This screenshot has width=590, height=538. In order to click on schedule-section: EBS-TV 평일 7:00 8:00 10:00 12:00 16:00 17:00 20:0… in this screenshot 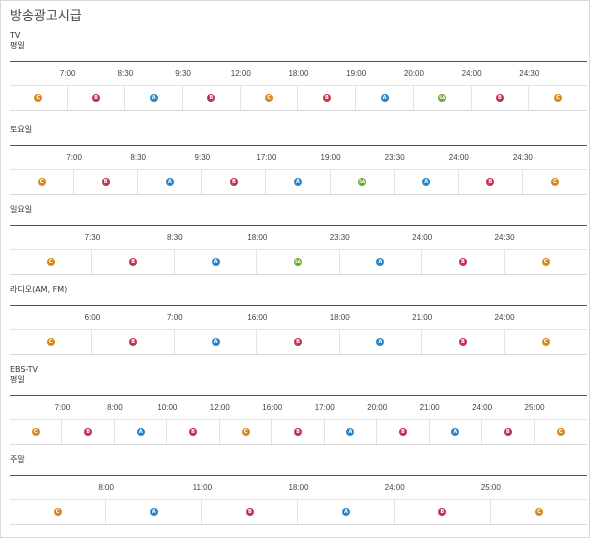, I will do `click(298, 405)`.